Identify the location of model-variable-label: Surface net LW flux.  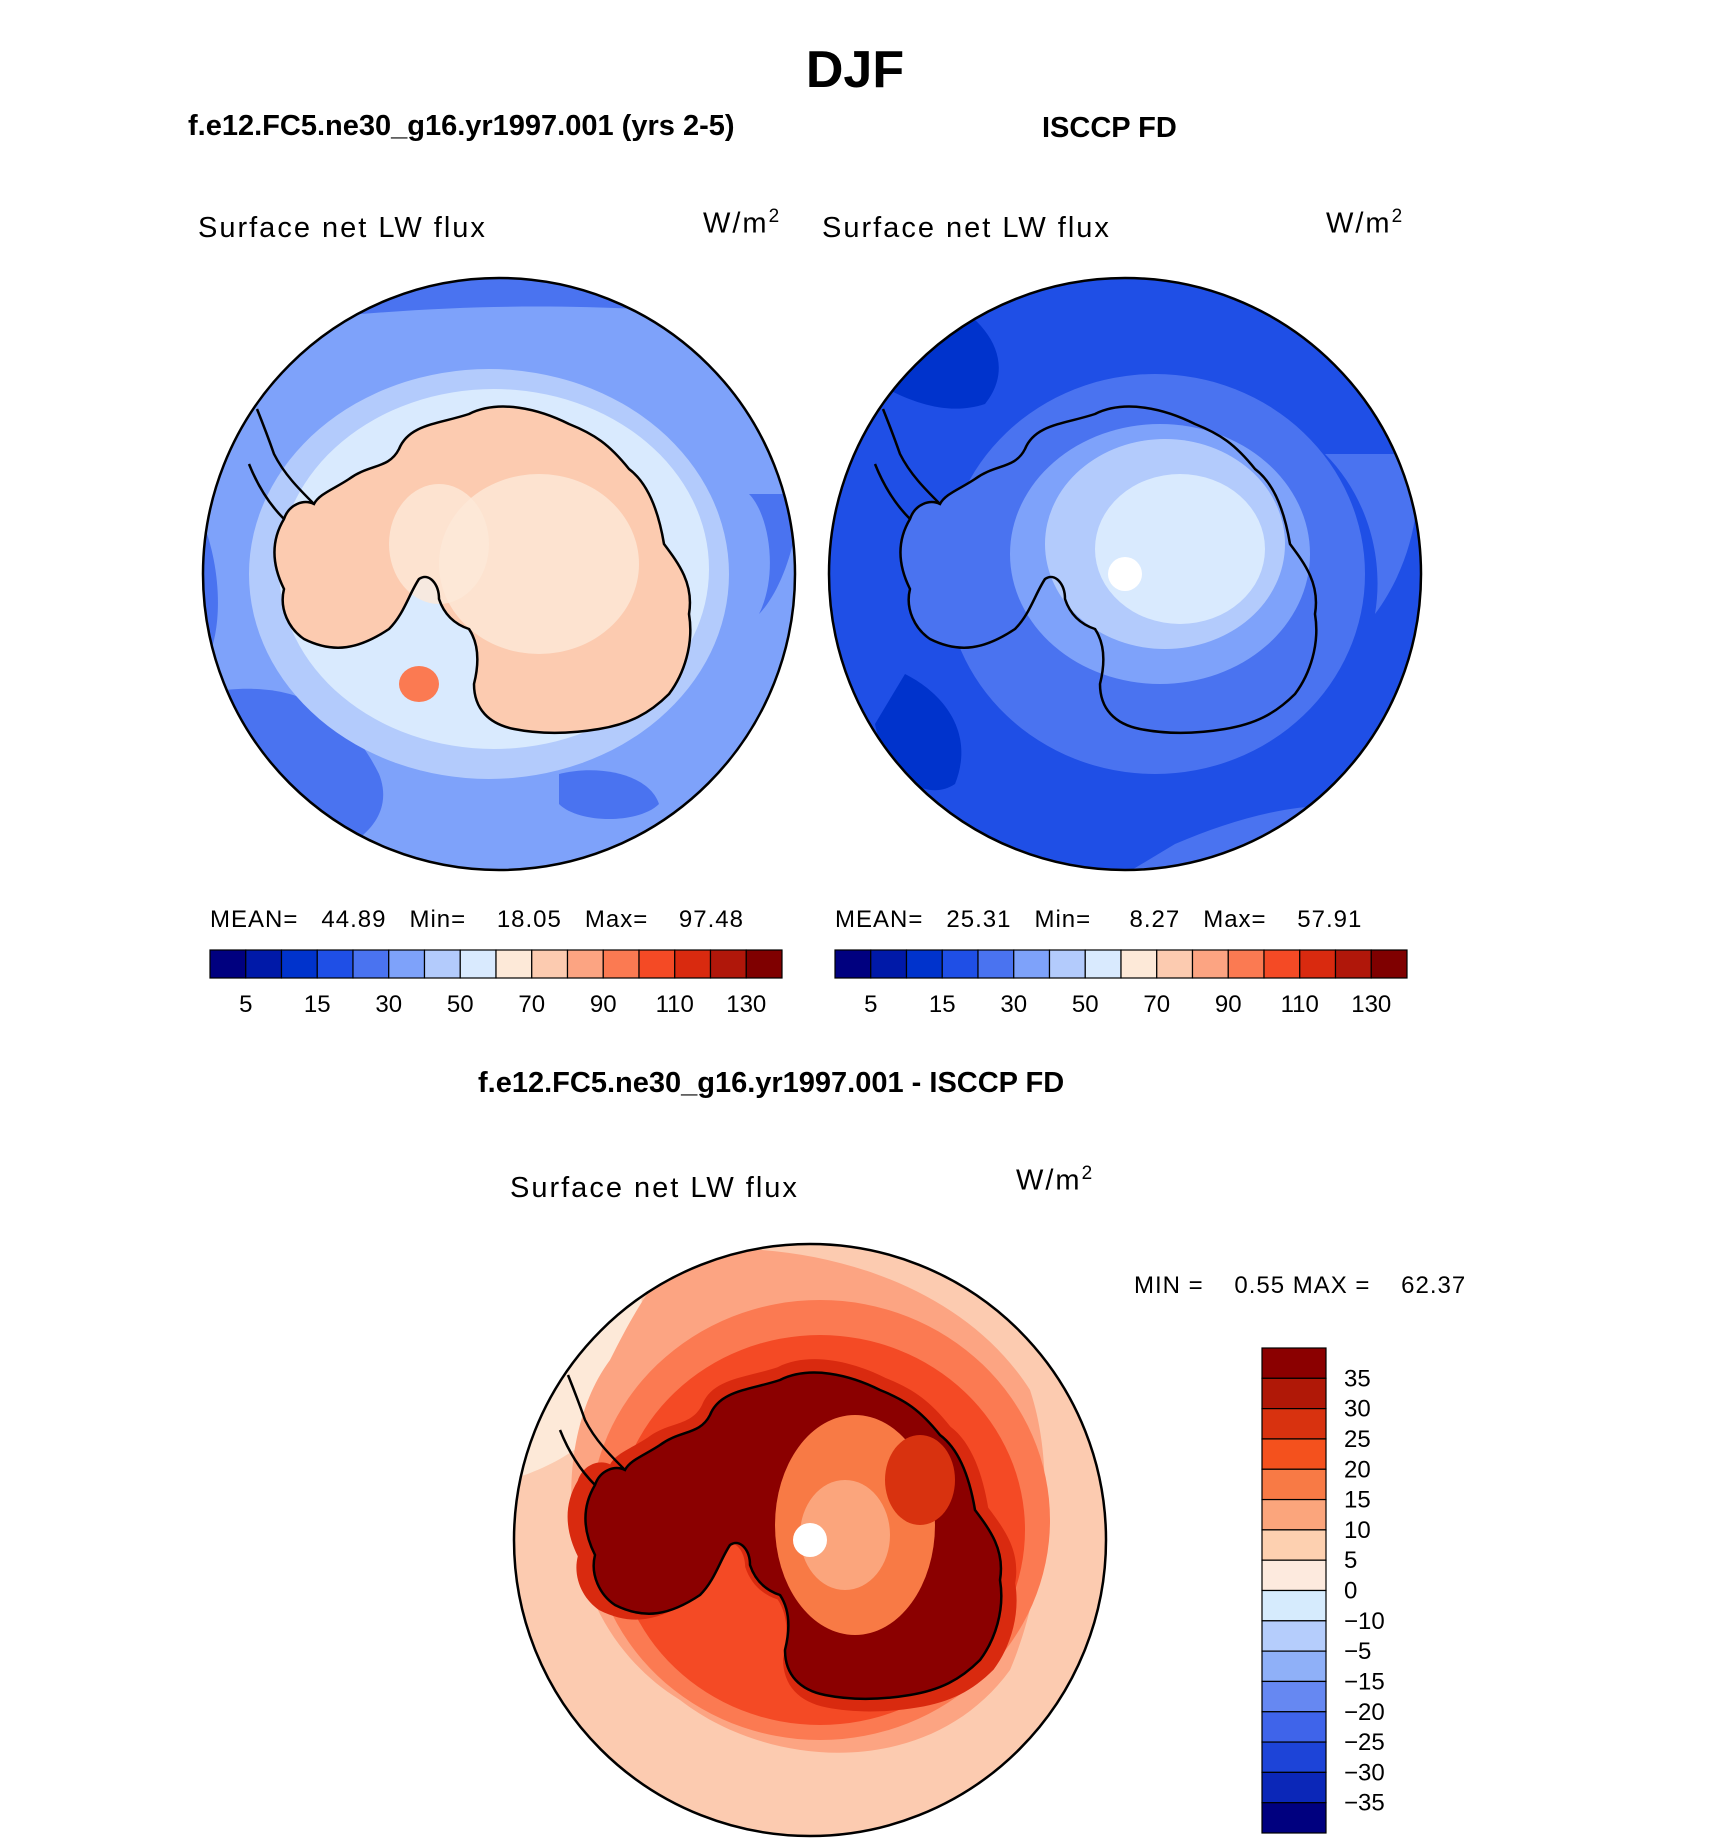
(342, 228).